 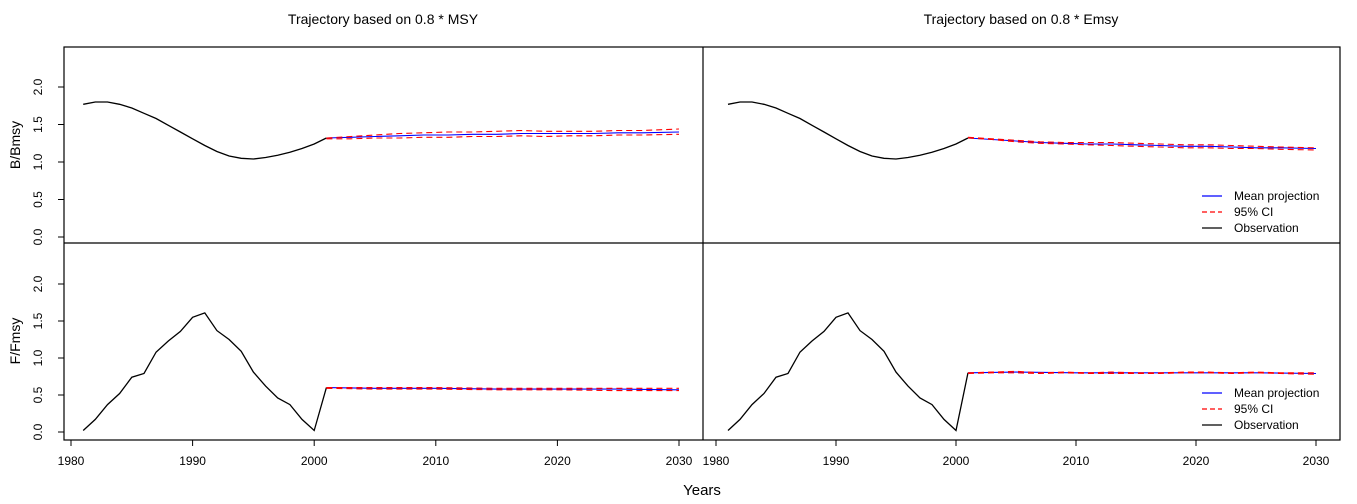 I want to click on panel-bottom-right: 1980 1990 2000 2010 2020 2030, so click(x=1016, y=390).